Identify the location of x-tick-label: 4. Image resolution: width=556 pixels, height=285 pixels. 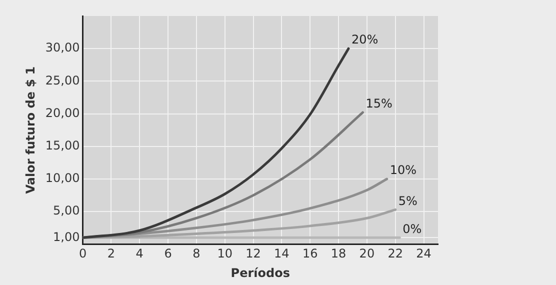
(140, 253).